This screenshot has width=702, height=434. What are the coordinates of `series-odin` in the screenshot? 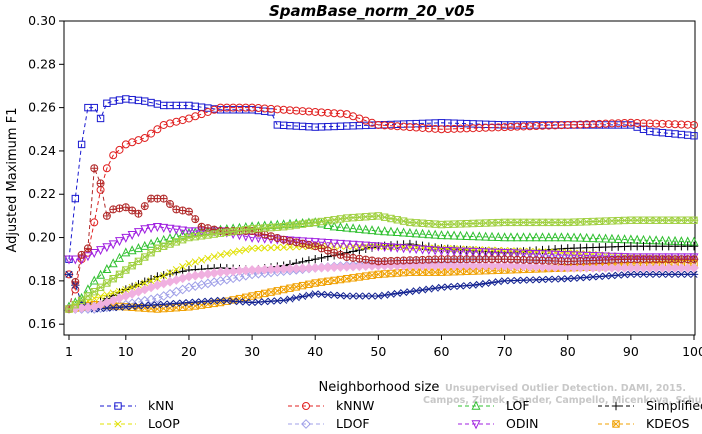 It's located at (381, 244).